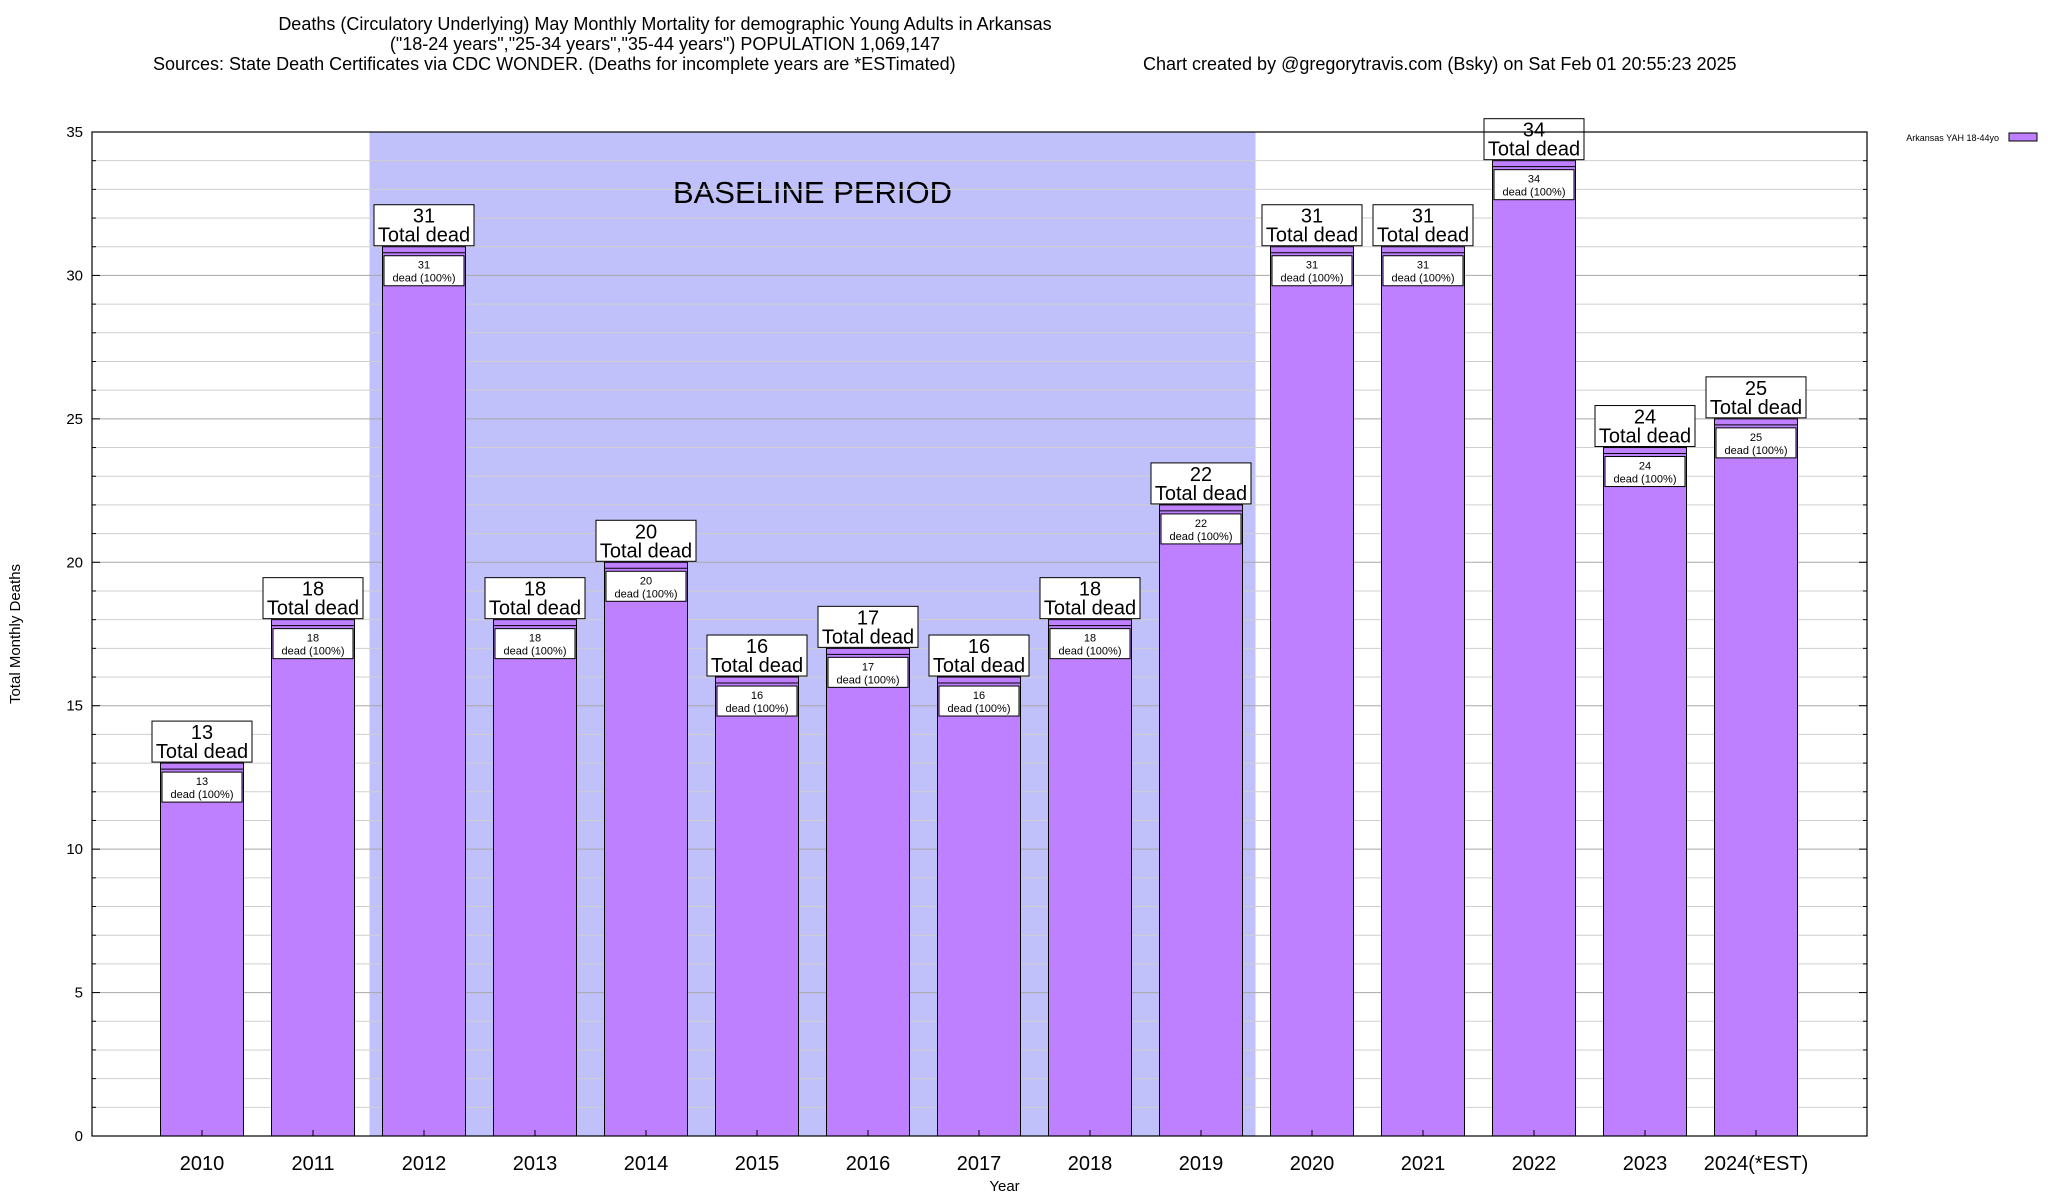  I want to click on bar-total-value: 24, so click(1645, 418).